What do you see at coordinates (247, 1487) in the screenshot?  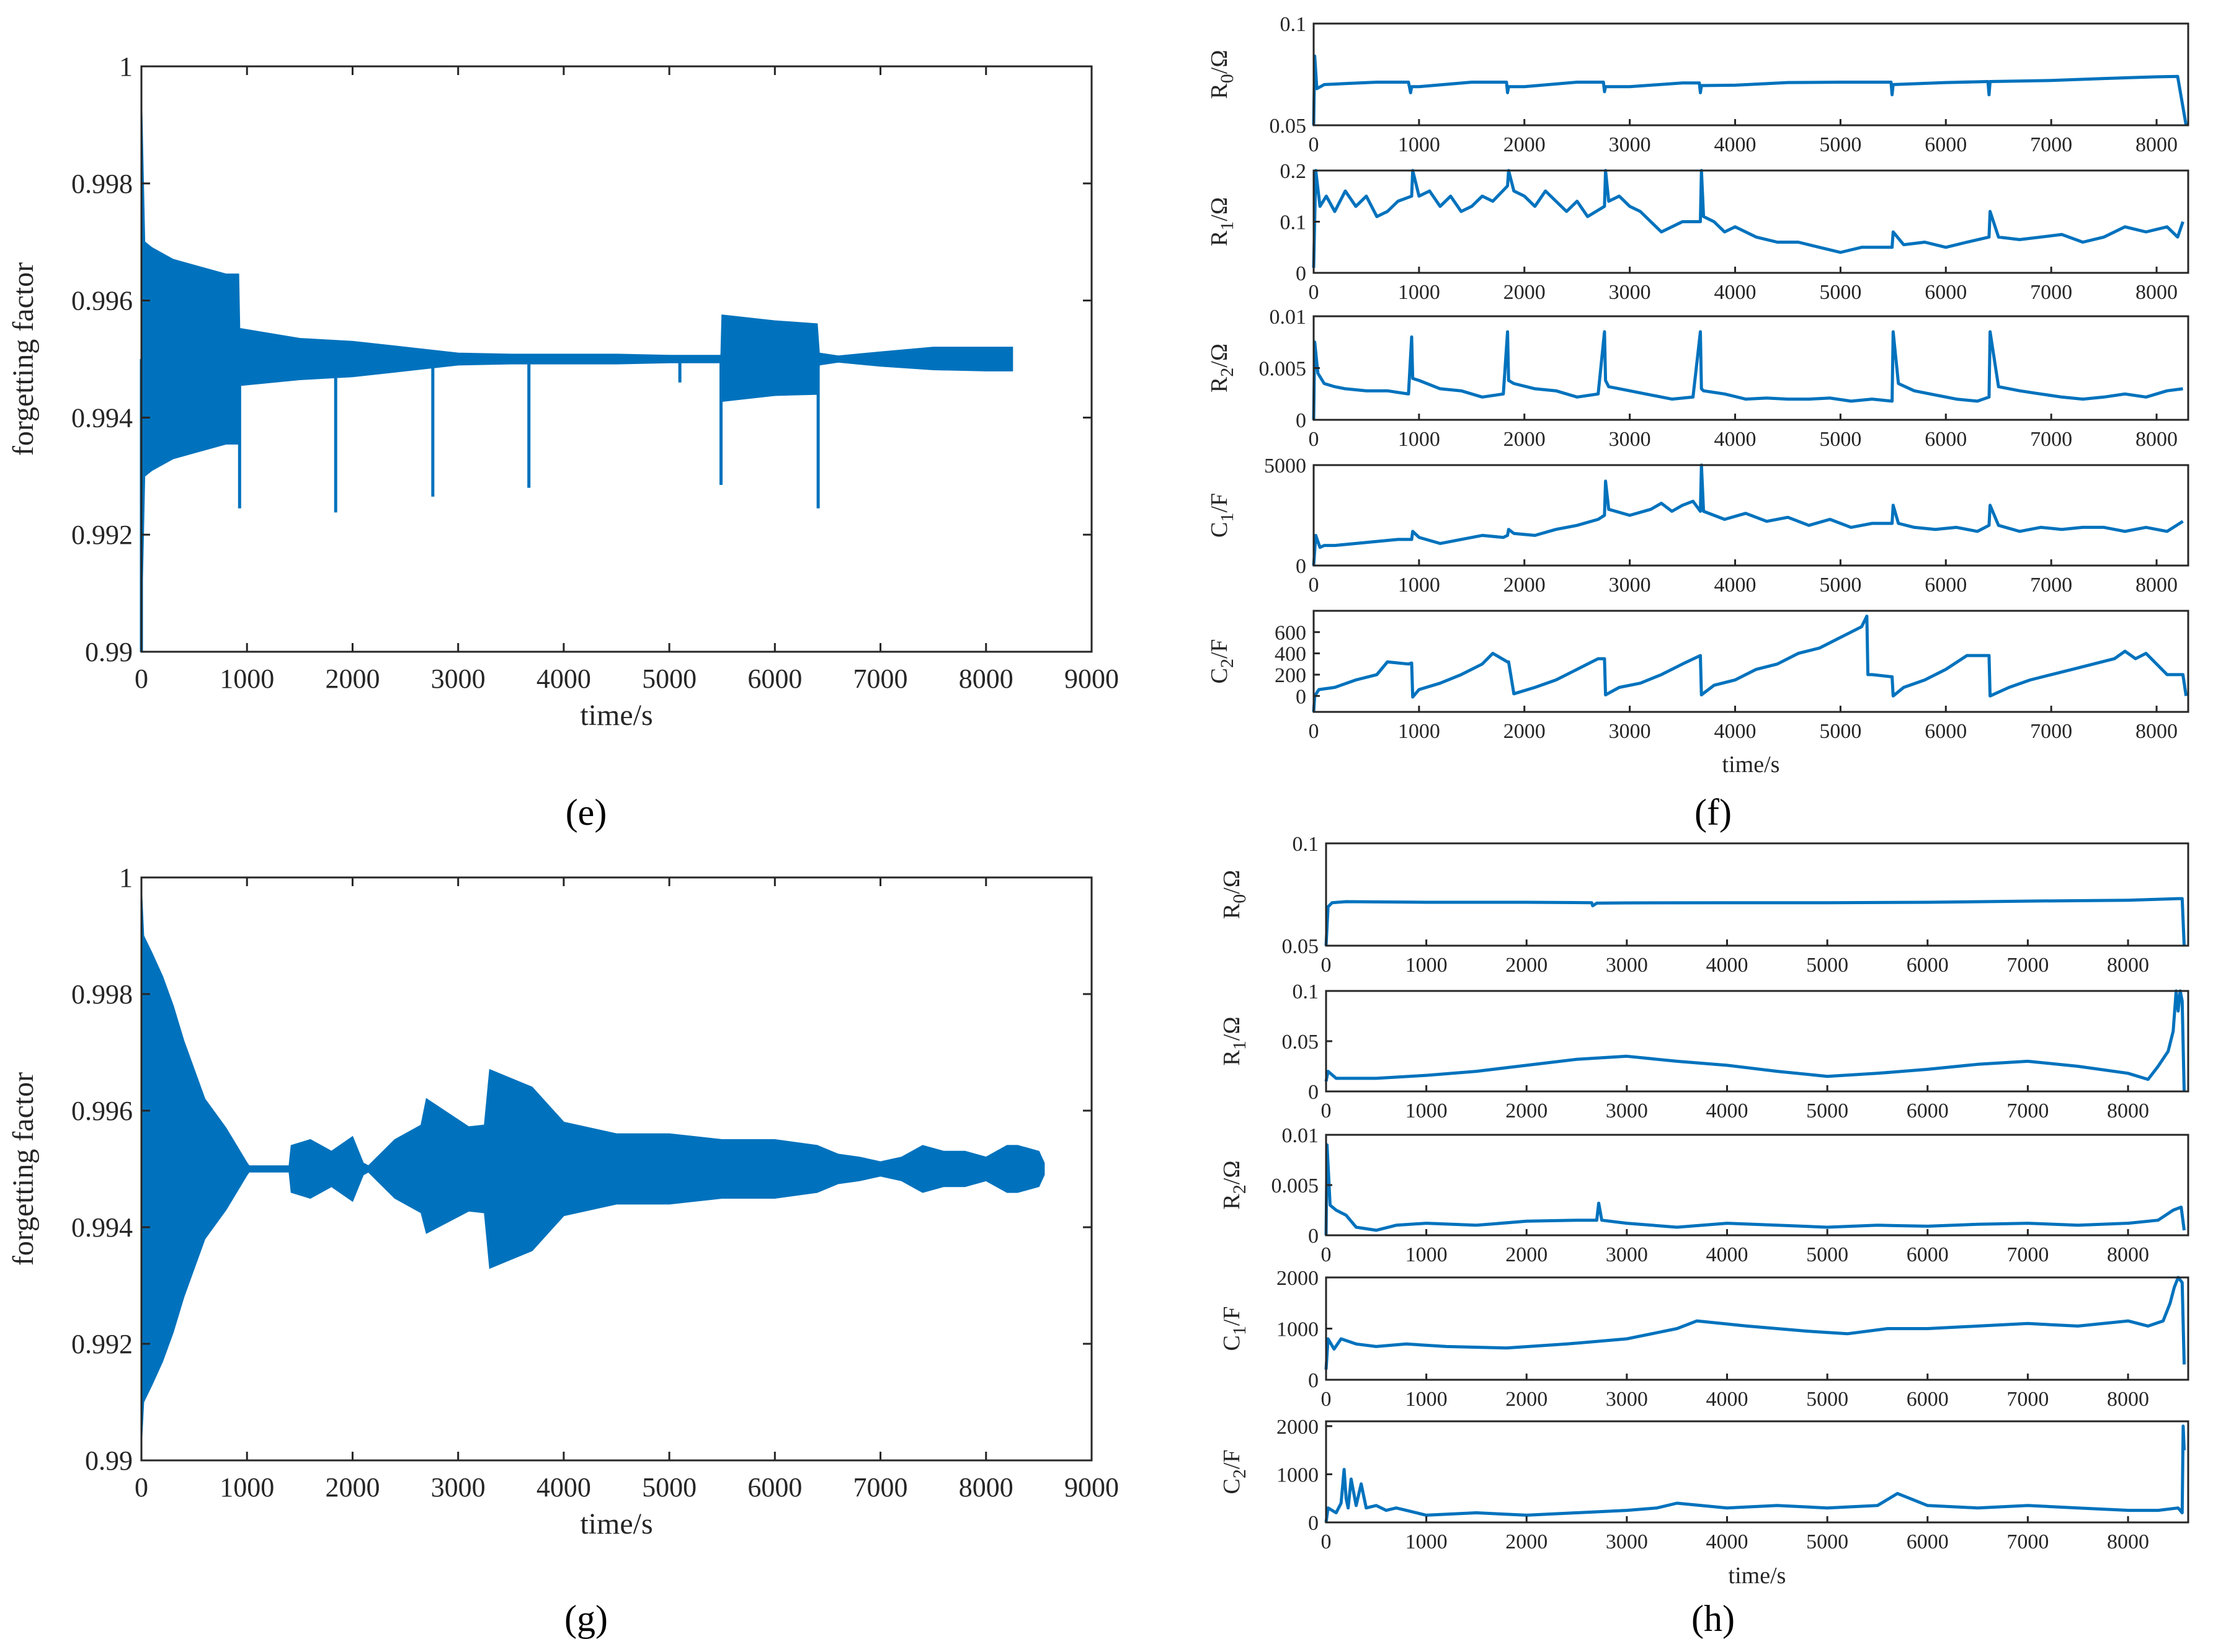 I see `x-tick-label-g-1: 1000` at bounding box center [247, 1487].